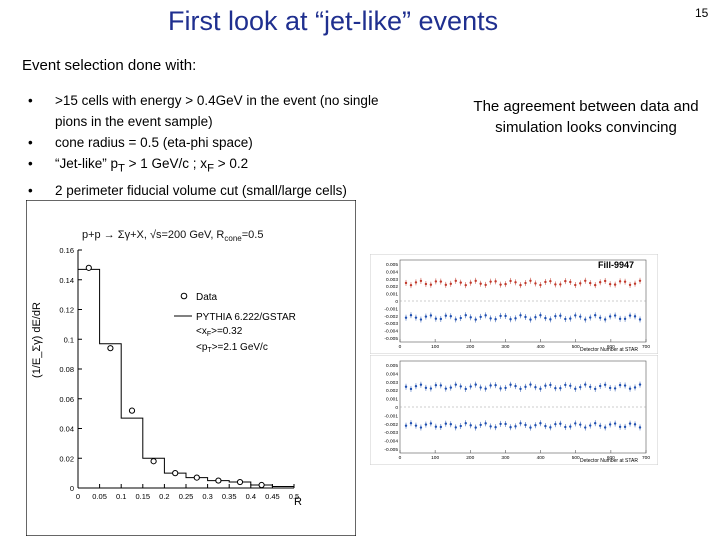  I want to click on y-tick-label: 0.001, so click(392, 295).